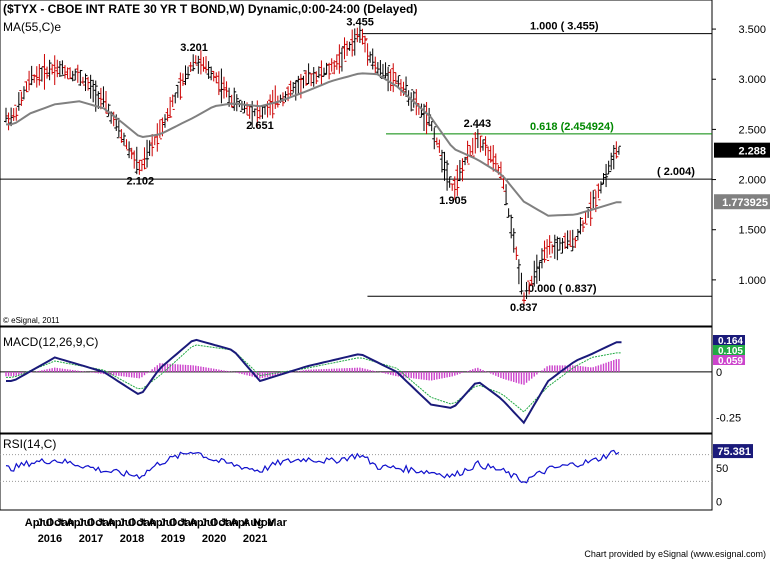 The image size is (771, 561). I want to click on price-annotation: 3.455, so click(360, 23).